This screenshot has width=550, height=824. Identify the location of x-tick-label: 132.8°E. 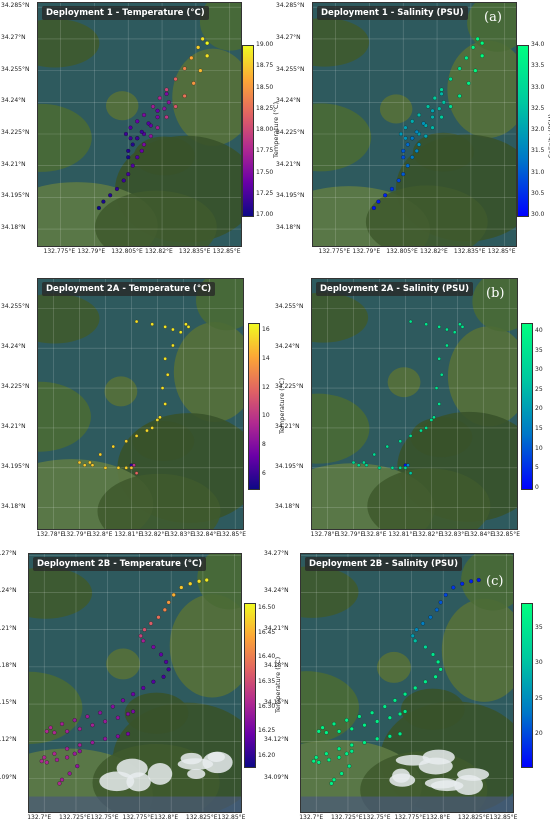
(100, 534).